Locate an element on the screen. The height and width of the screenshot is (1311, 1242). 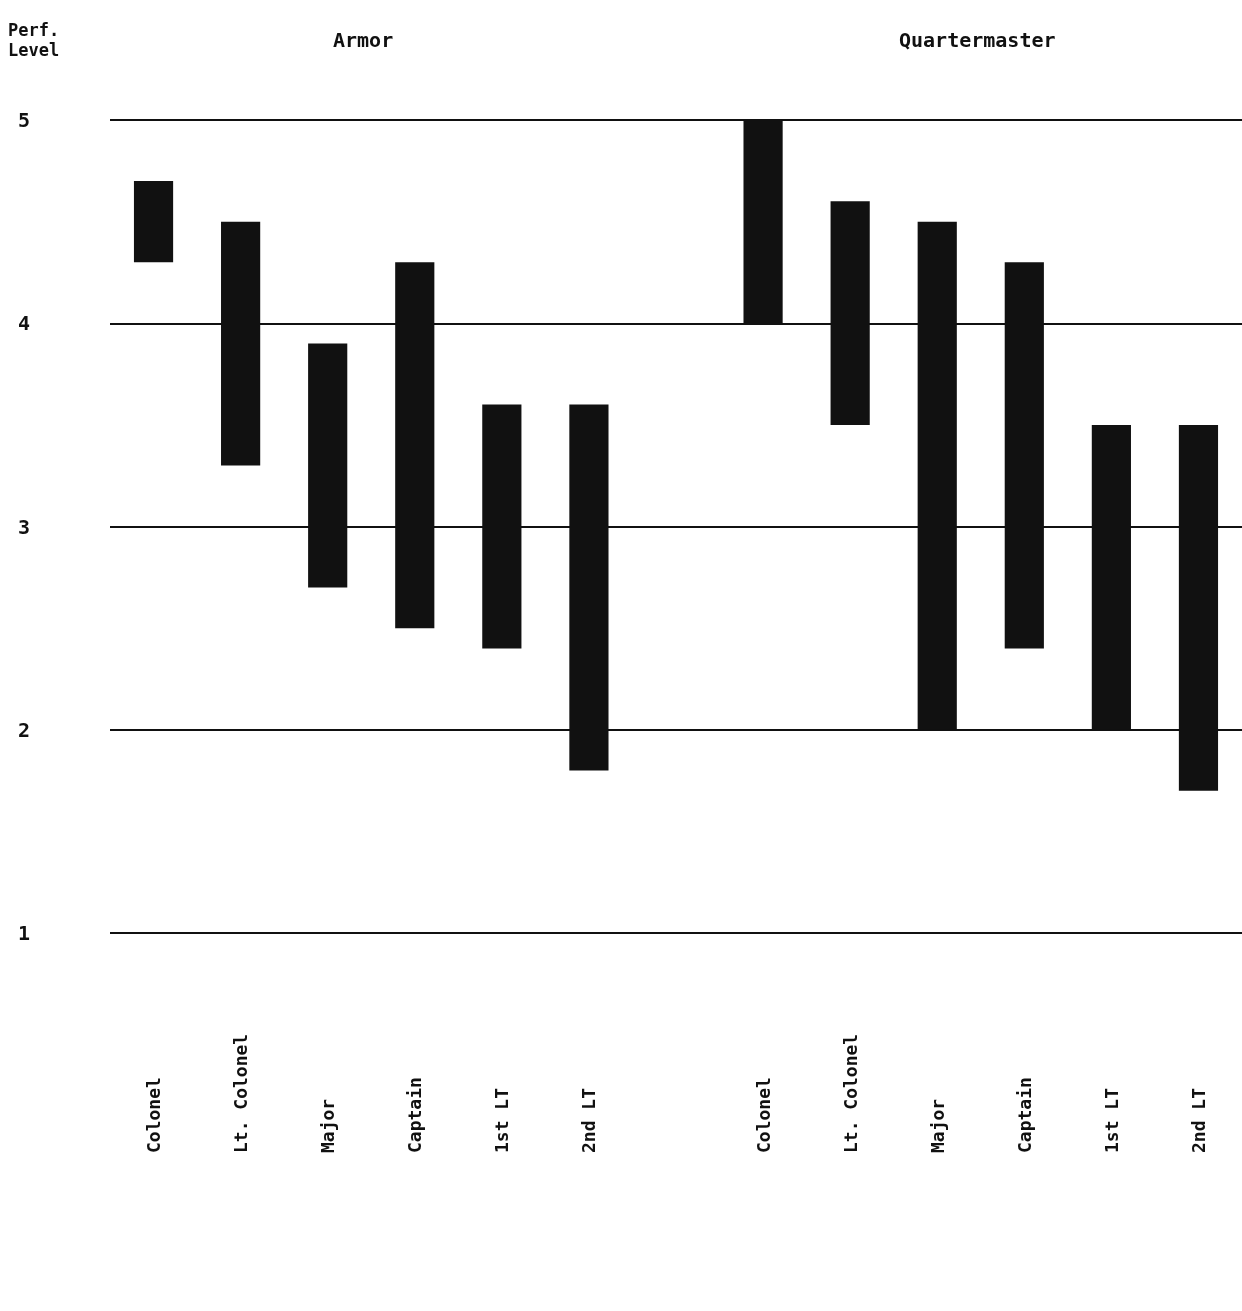
text: Armor is located at coordinates (363, 40).